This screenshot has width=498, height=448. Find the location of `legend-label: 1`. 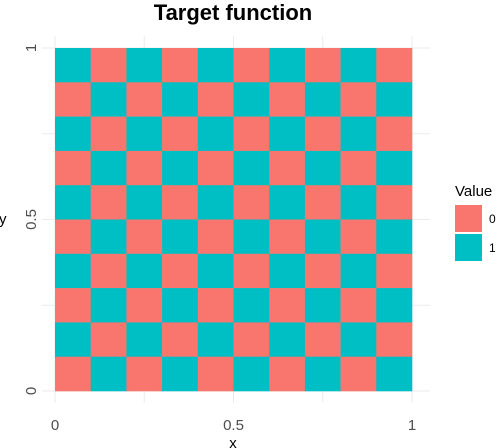

legend-label: 1 is located at coordinates (492, 248).